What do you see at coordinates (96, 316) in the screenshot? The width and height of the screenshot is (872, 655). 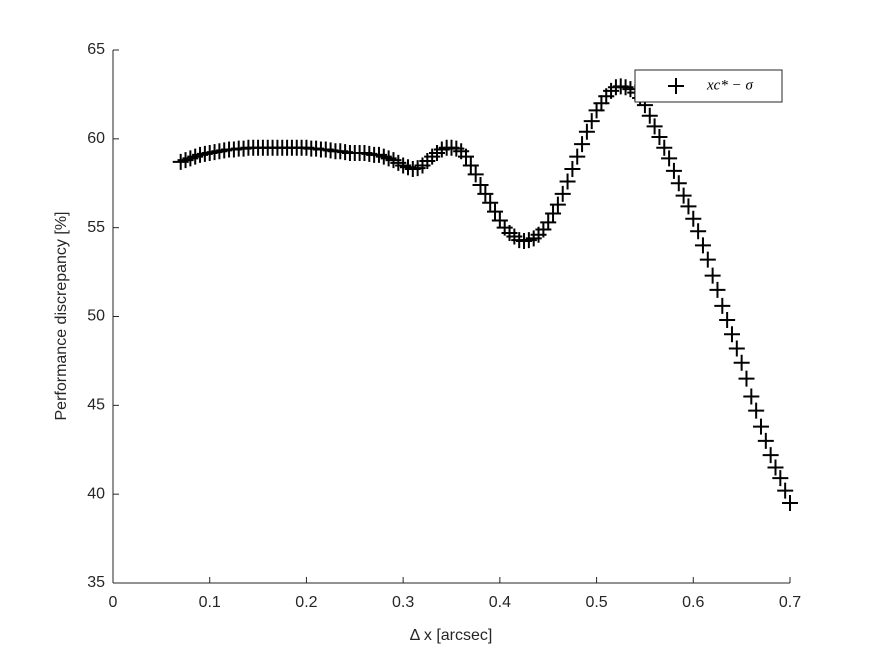 I see `y-tick-label: 50` at bounding box center [96, 316].